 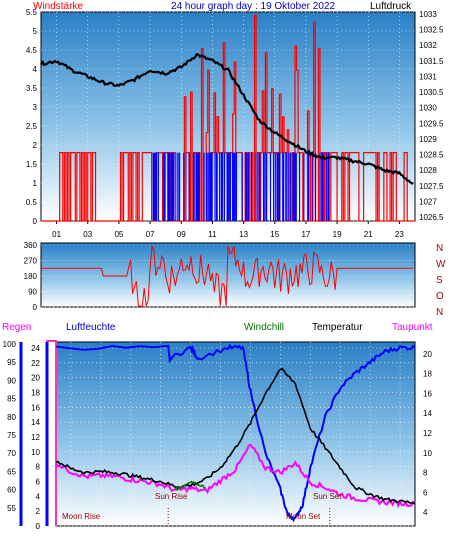 What do you see at coordinates (274, 234) in the screenshot?
I see `hour-tick: 15` at bounding box center [274, 234].